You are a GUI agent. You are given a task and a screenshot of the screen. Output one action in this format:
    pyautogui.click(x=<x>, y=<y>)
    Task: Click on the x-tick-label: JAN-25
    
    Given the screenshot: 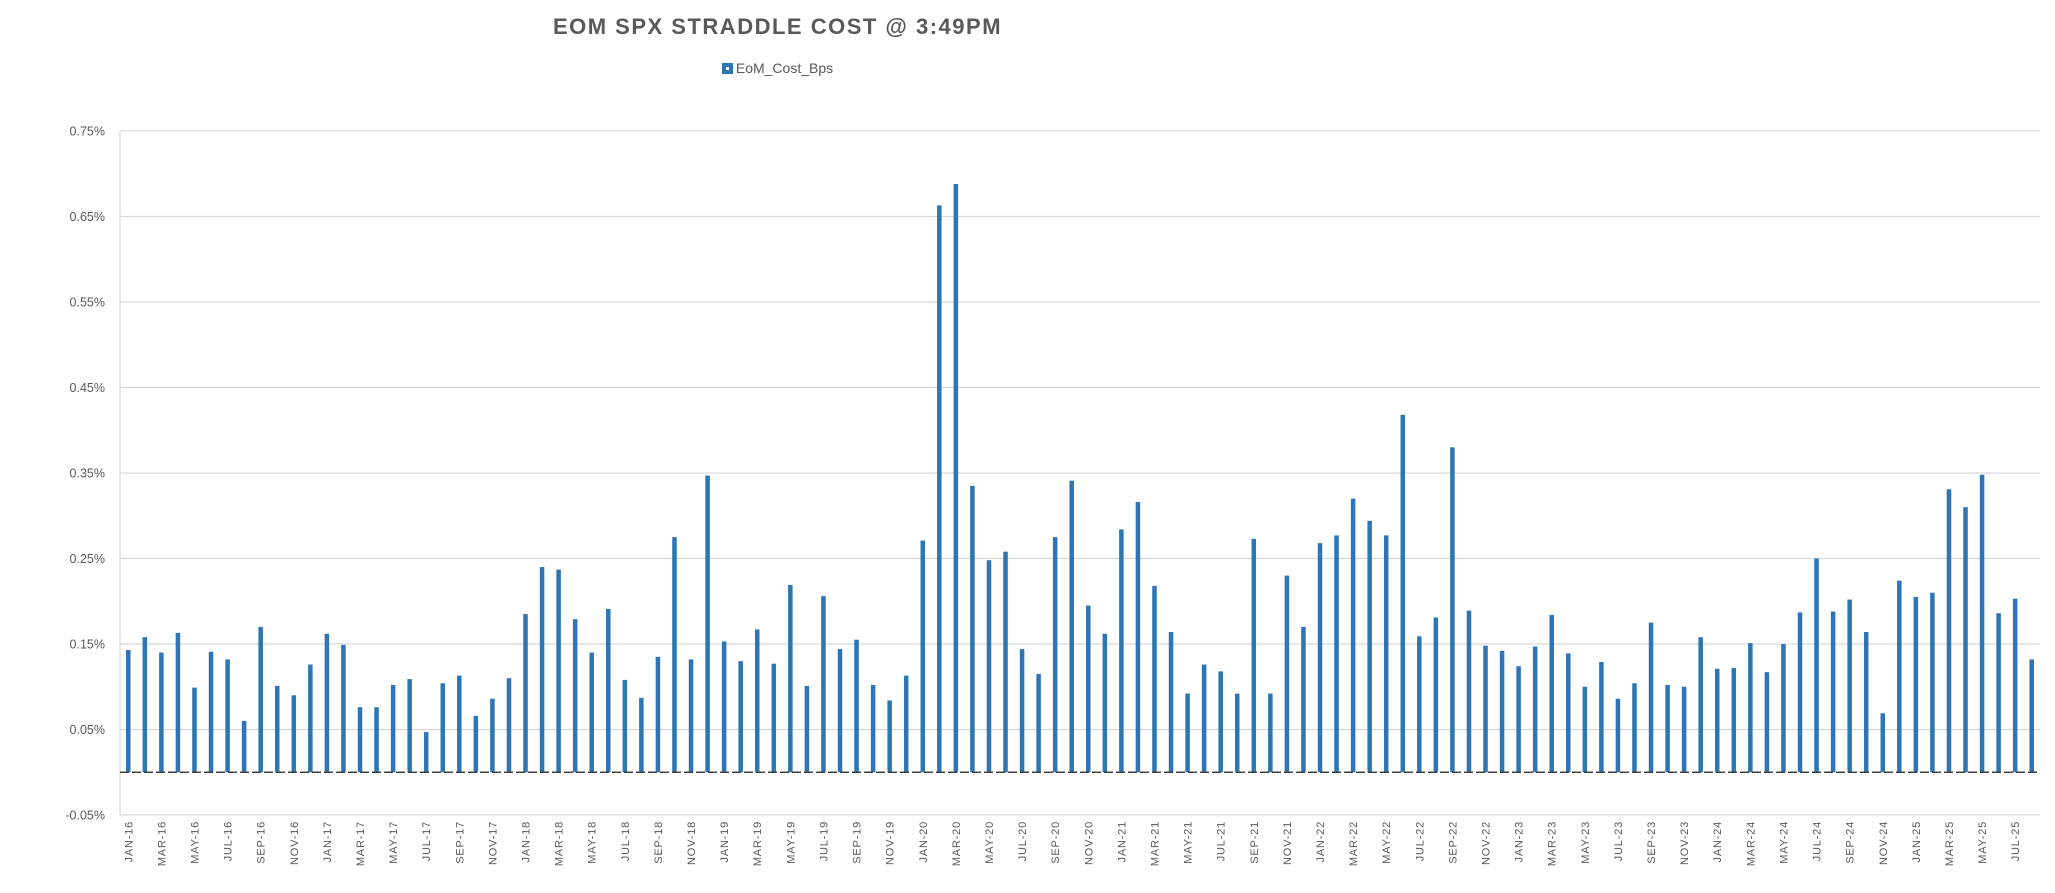 What is the action you would take?
    pyautogui.click(x=1917, y=841)
    